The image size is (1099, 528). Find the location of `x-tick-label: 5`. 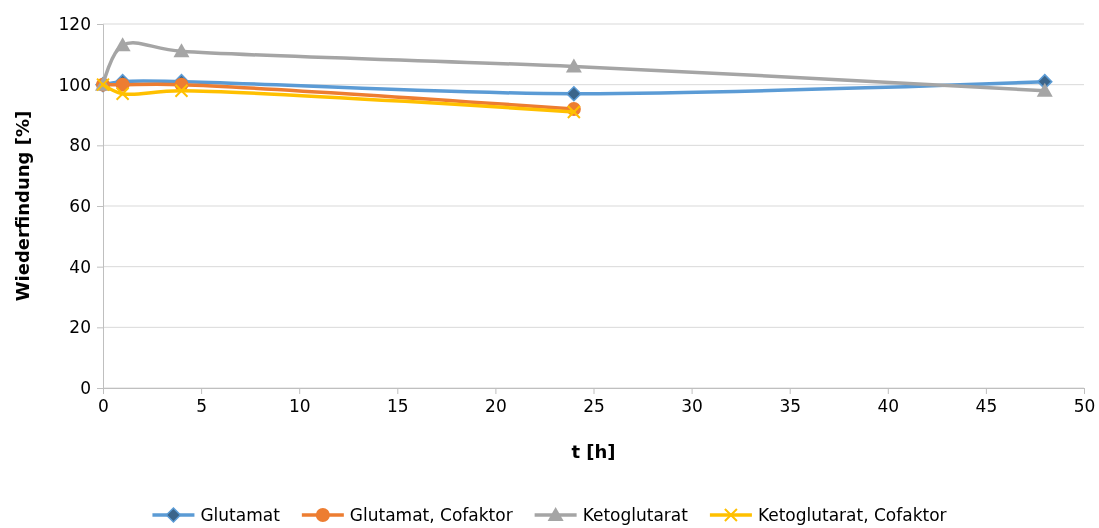

x-tick-label: 5 is located at coordinates (202, 406).